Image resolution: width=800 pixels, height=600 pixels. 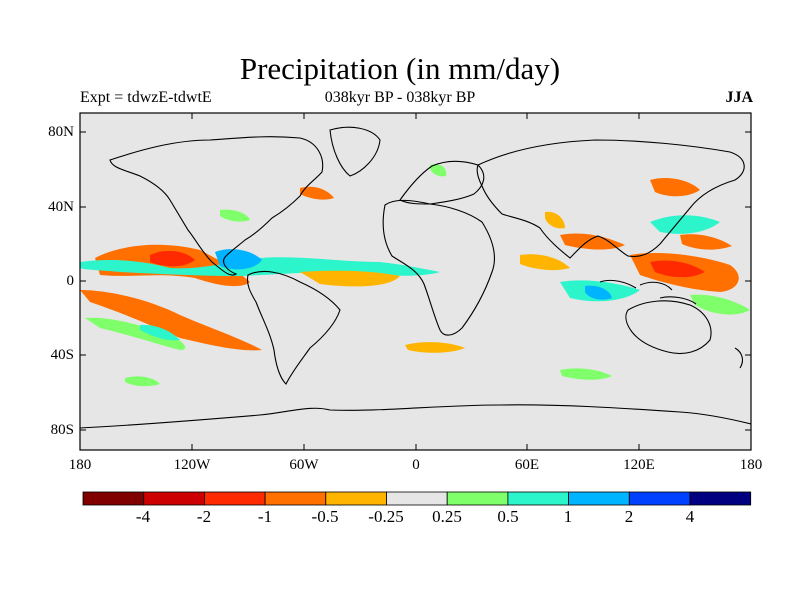 What do you see at coordinates (416, 465) in the screenshot?
I see `lon-label-0: 0` at bounding box center [416, 465].